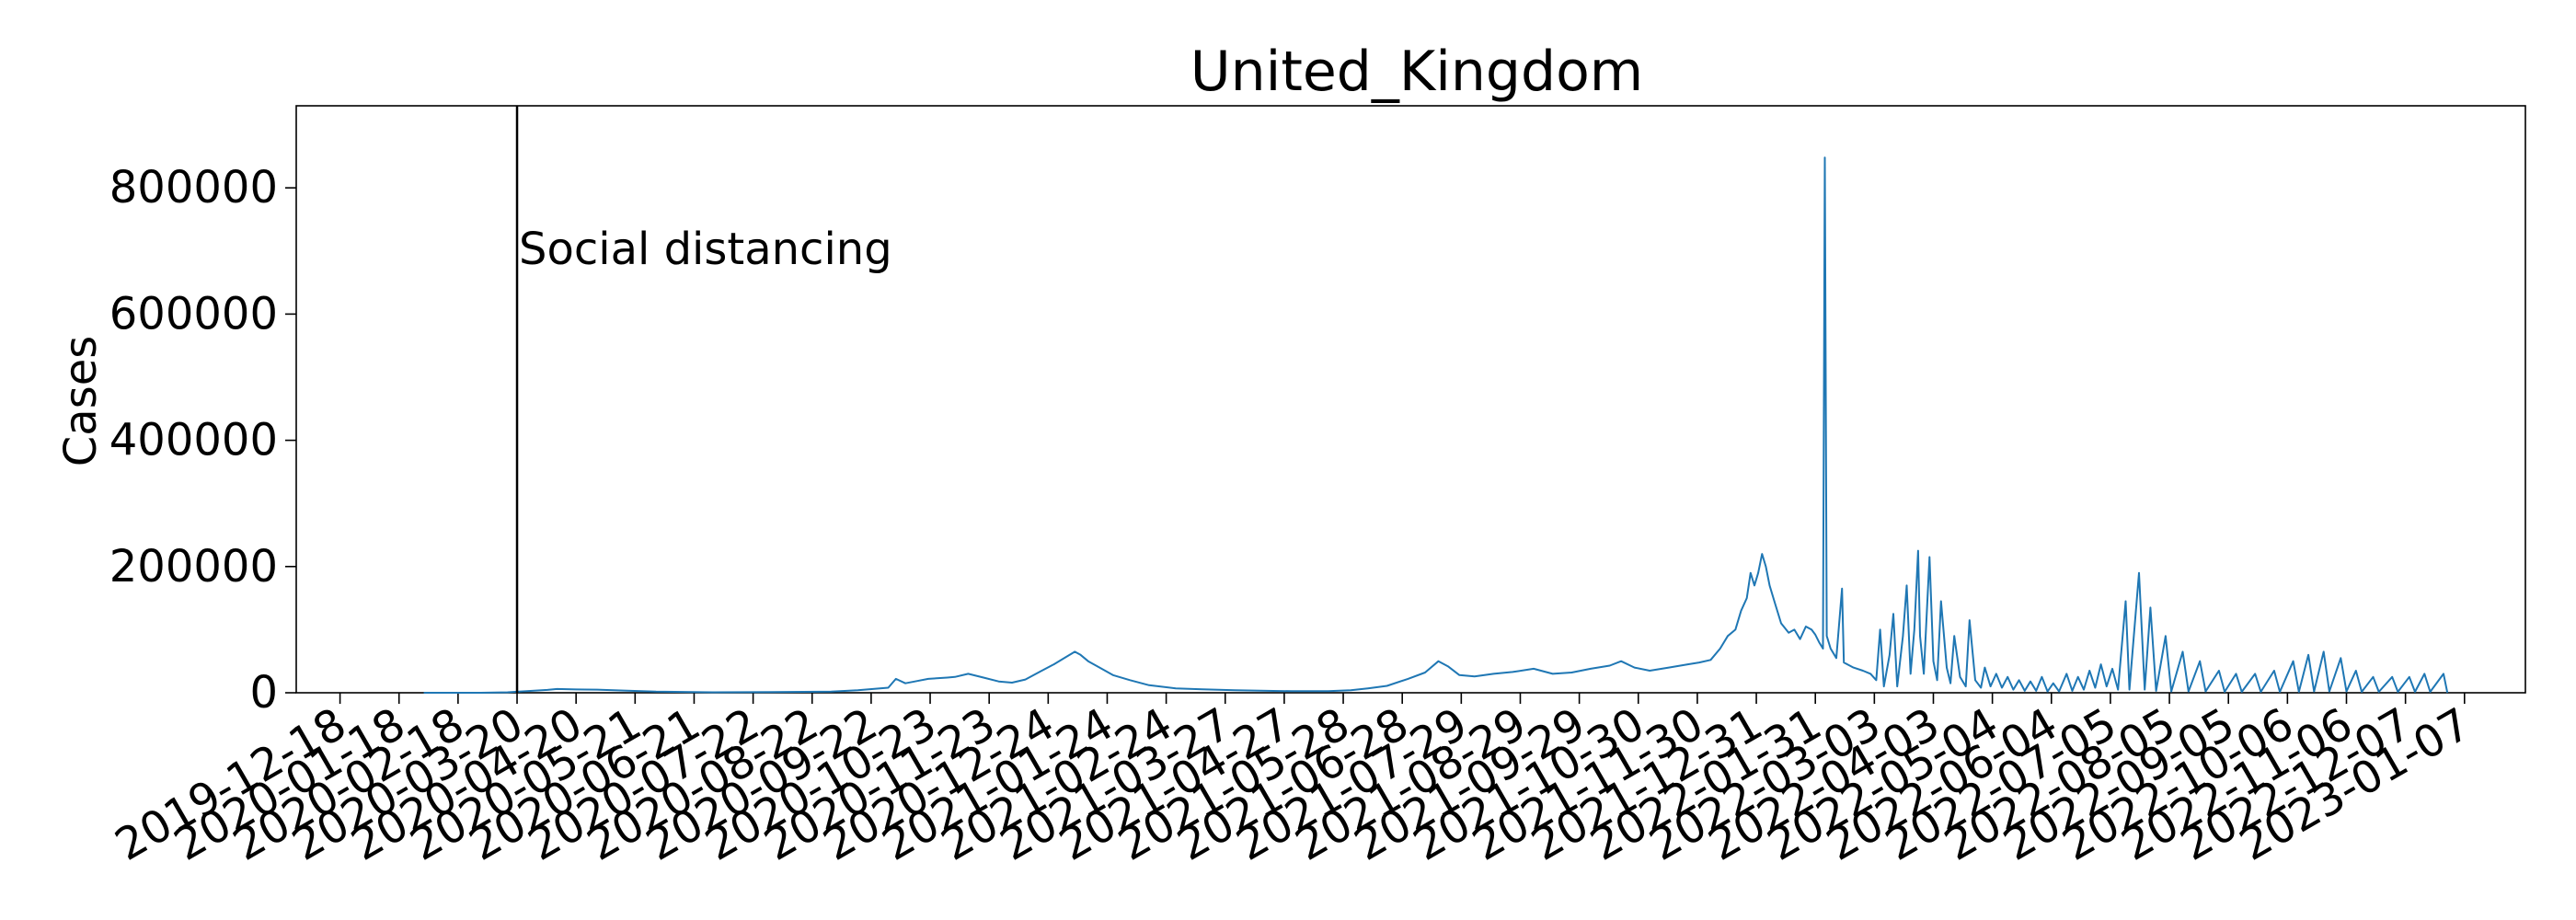  I want to click on y-tick-label: 800000, so click(193, 187).